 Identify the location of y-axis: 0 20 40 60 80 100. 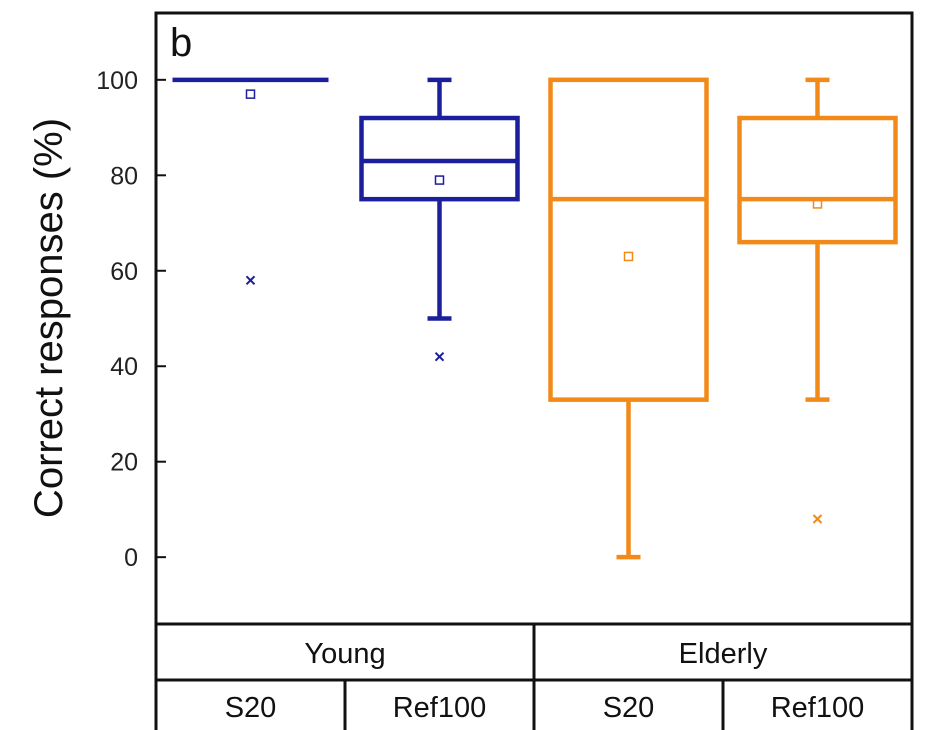
(131, 319).